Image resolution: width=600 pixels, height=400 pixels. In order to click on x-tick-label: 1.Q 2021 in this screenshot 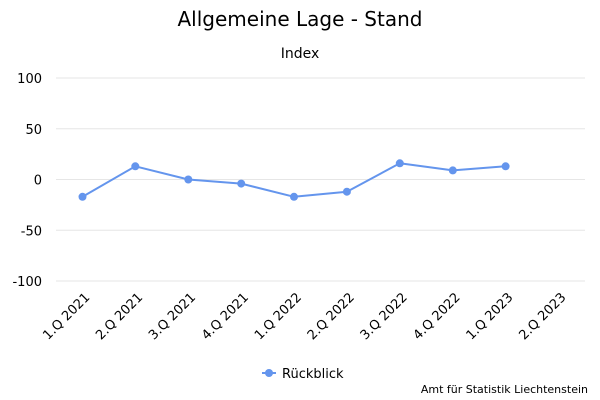, I will do `click(66, 316)`.